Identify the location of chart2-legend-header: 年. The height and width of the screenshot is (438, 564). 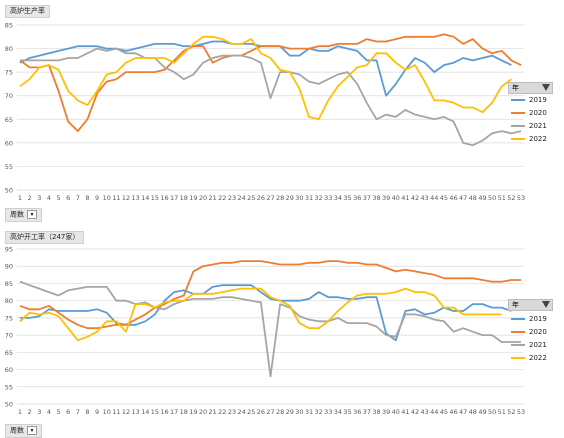
(530, 305).